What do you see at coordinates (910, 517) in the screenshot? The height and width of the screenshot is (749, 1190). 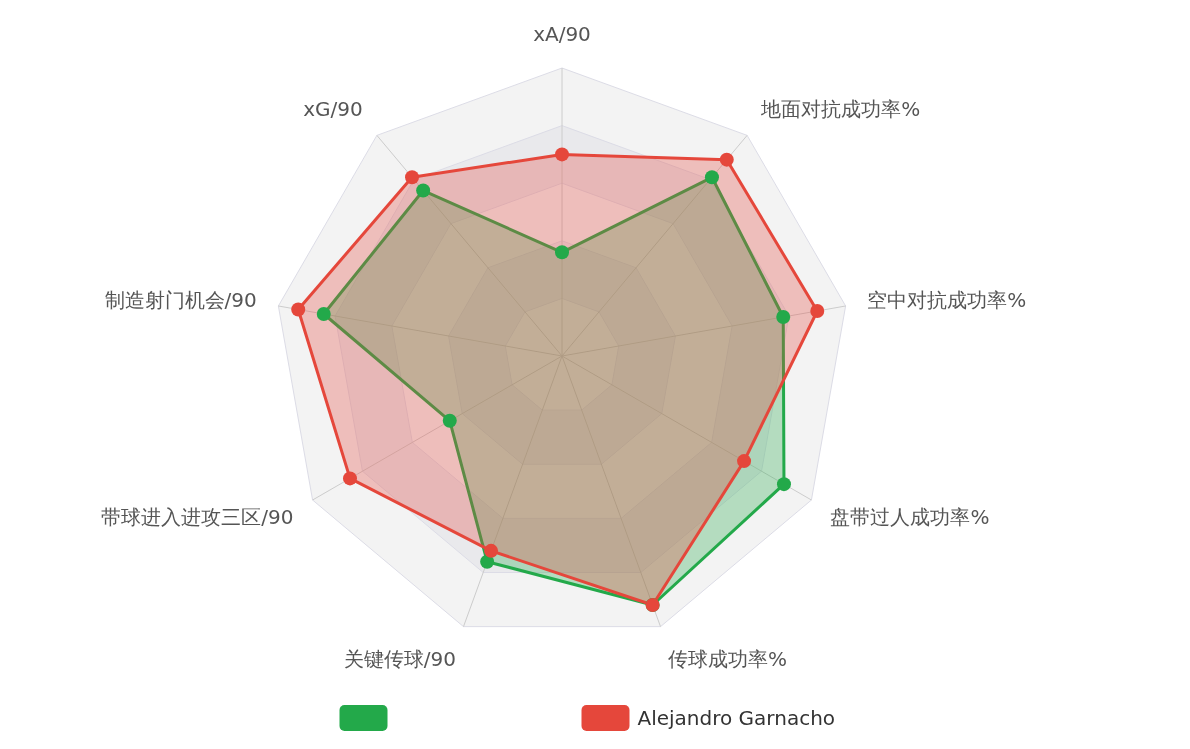 I see `spoke-label: 盘带过人成功率%` at bounding box center [910, 517].